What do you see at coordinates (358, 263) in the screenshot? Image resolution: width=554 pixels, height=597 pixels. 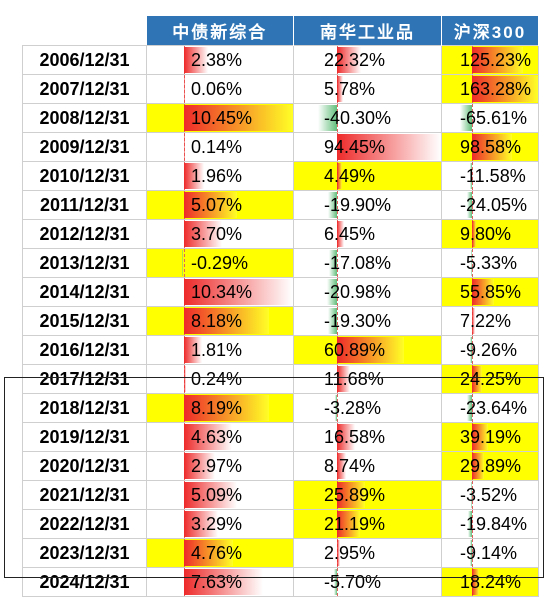 I see `value-label: -17.08%` at bounding box center [358, 263].